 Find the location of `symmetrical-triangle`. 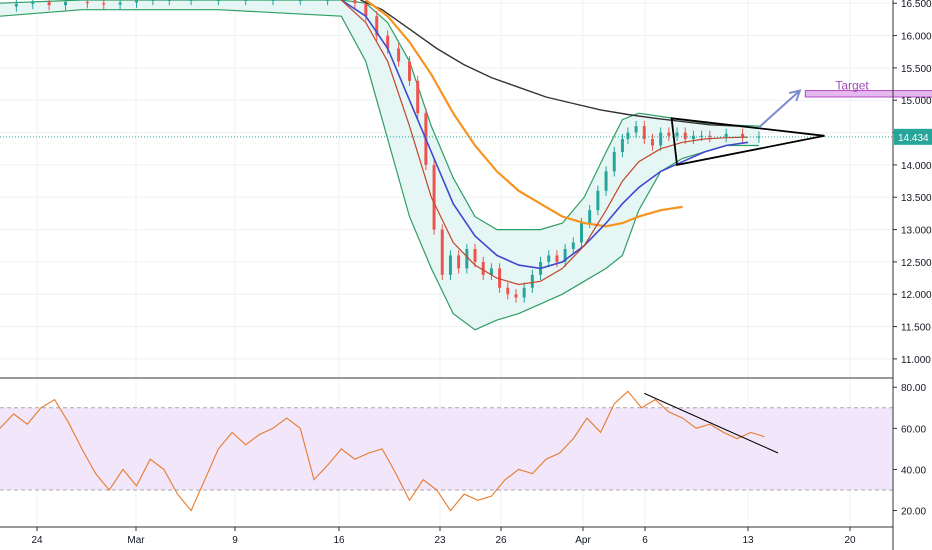

symmetrical-triangle is located at coordinates (747, 141).